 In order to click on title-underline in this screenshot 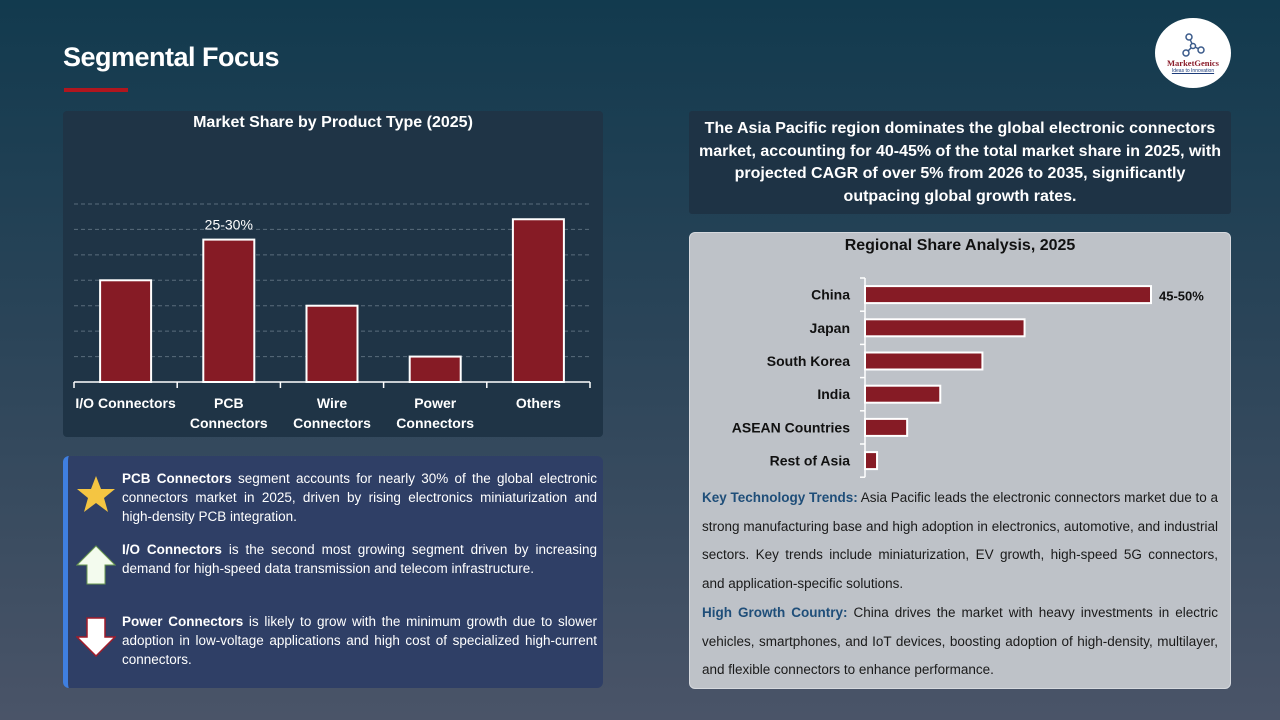, I will do `click(96, 90)`.